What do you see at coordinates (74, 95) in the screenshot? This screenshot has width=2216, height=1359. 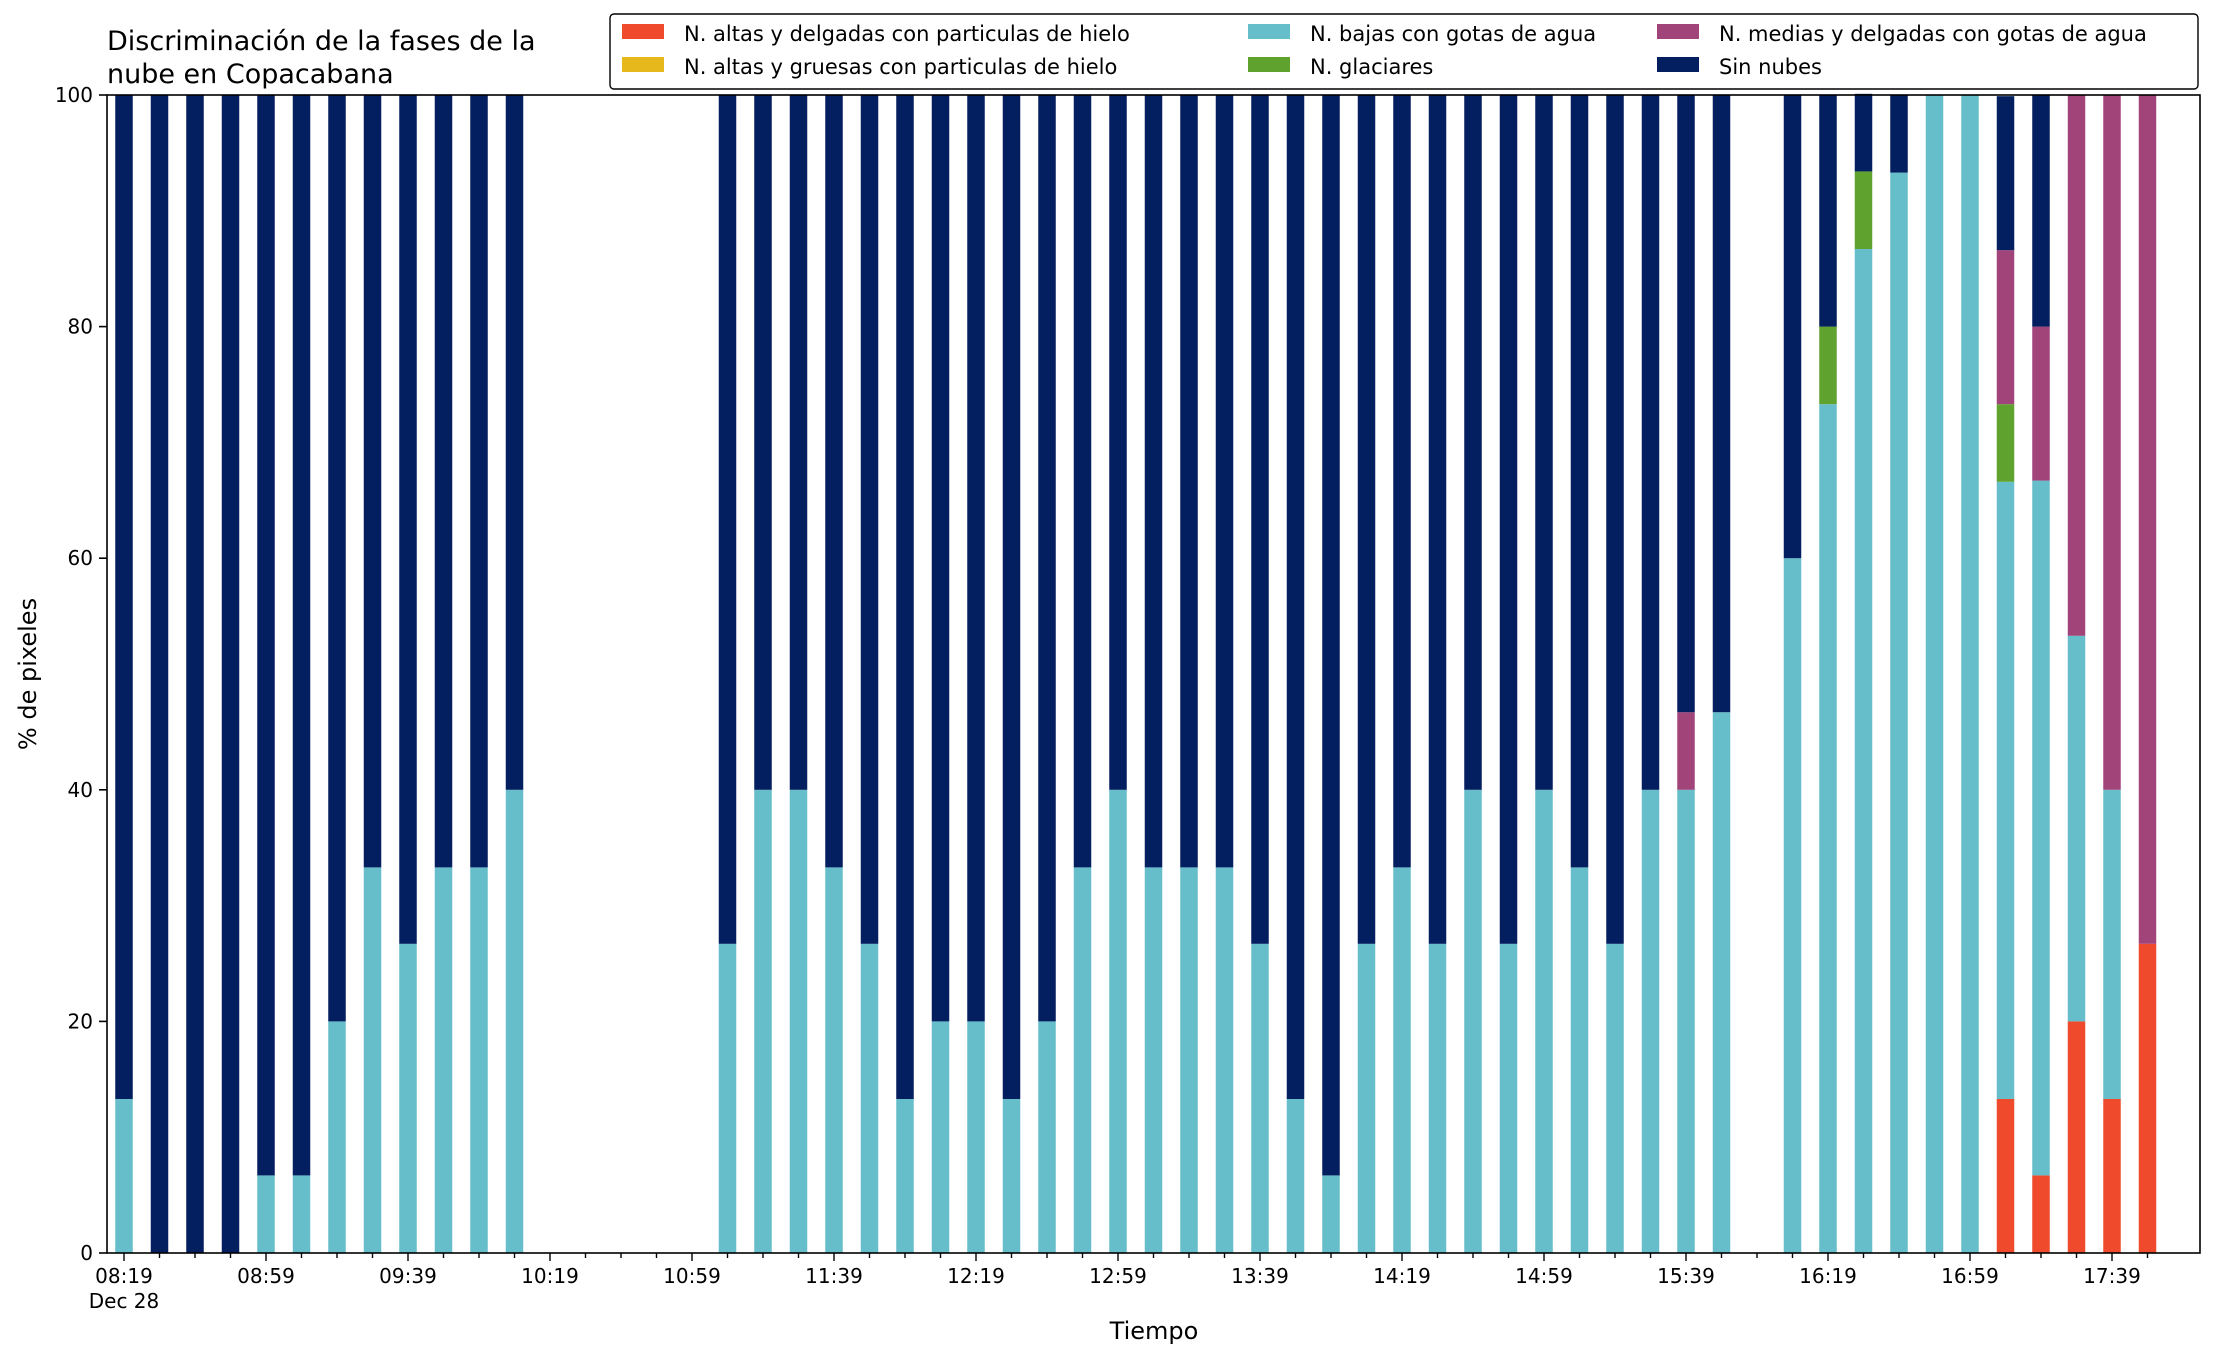 I see `y-tick-label: 100` at bounding box center [74, 95].